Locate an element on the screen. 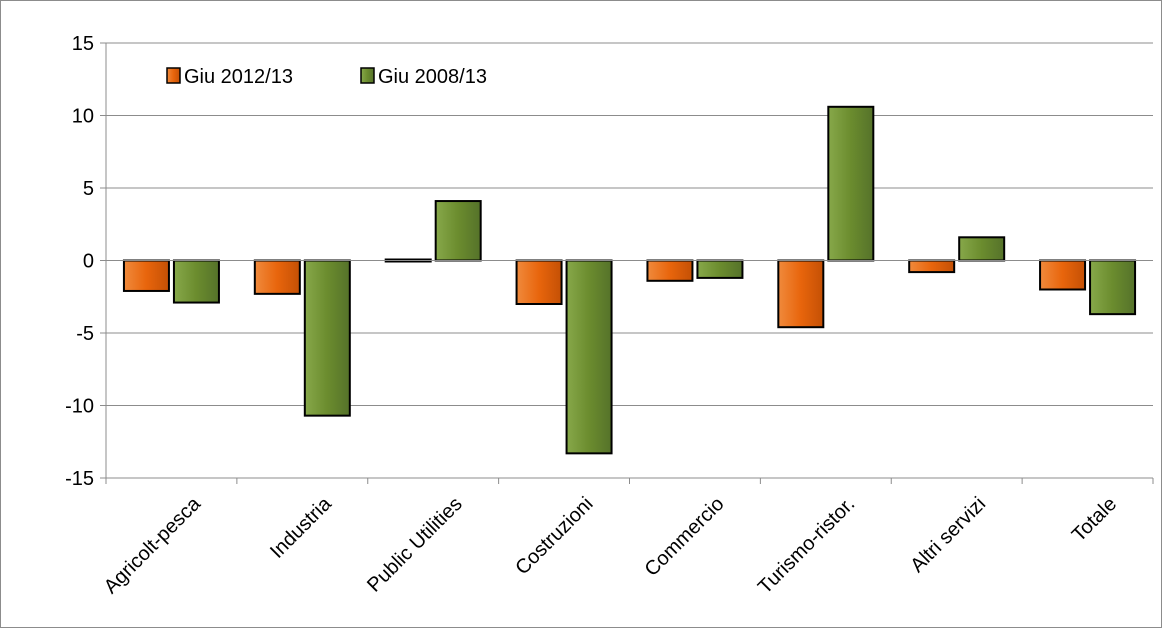 The image size is (1162, 628). x-category-label: Agricolt-pesca is located at coordinates (153, 545).